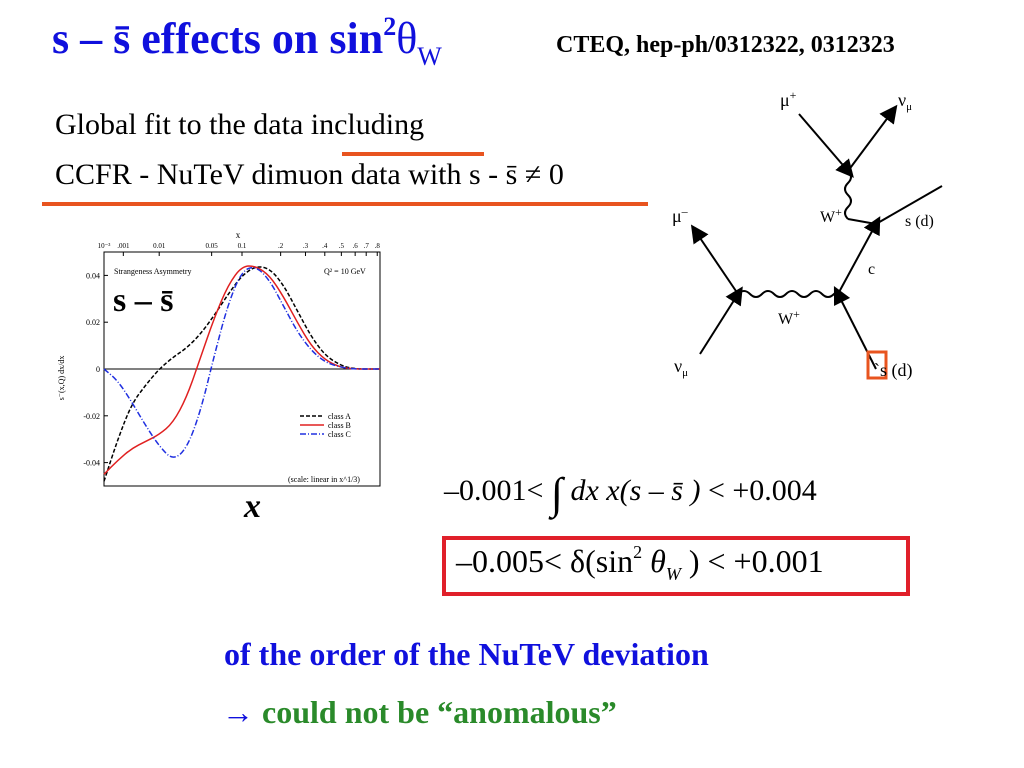 The width and height of the screenshot is (1024, 768). I want to click on title-superscript: 2, so click(390, 26).